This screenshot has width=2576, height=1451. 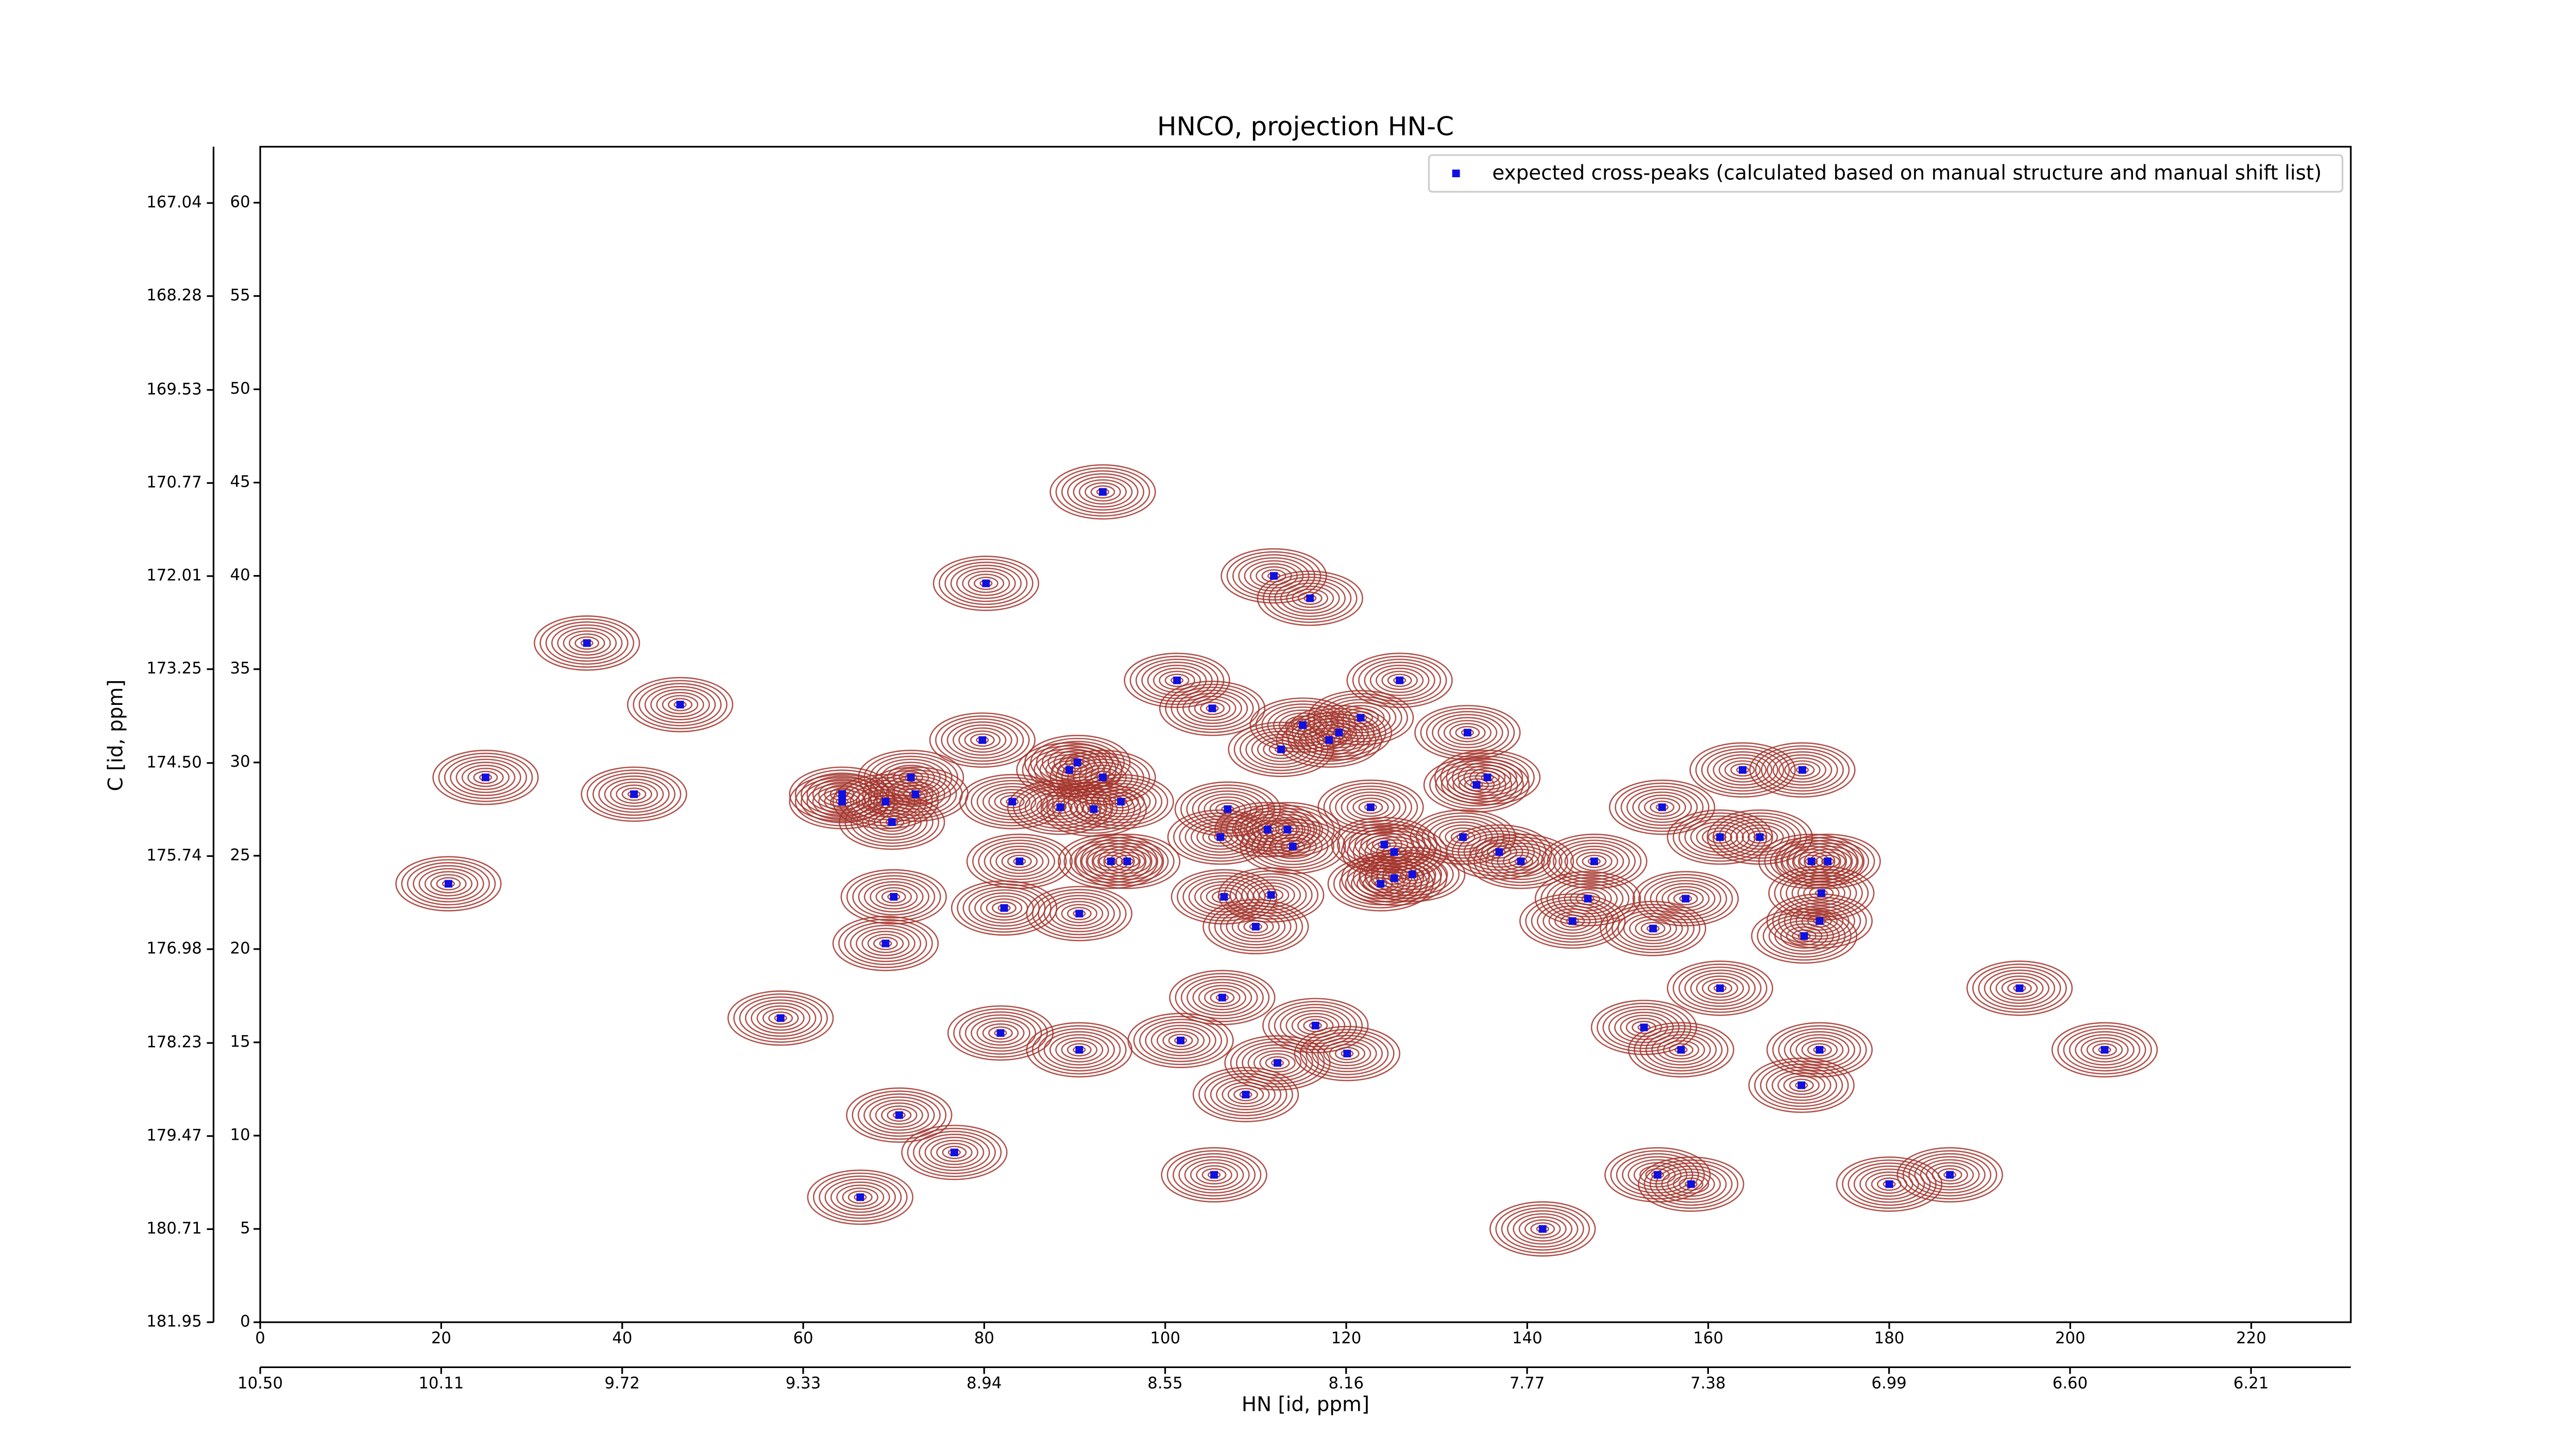 What do you see at coordinates (804, 1383) in the screenshot?
I see `x2-tick-label: 9.33` at bounding box center [804, 1383].